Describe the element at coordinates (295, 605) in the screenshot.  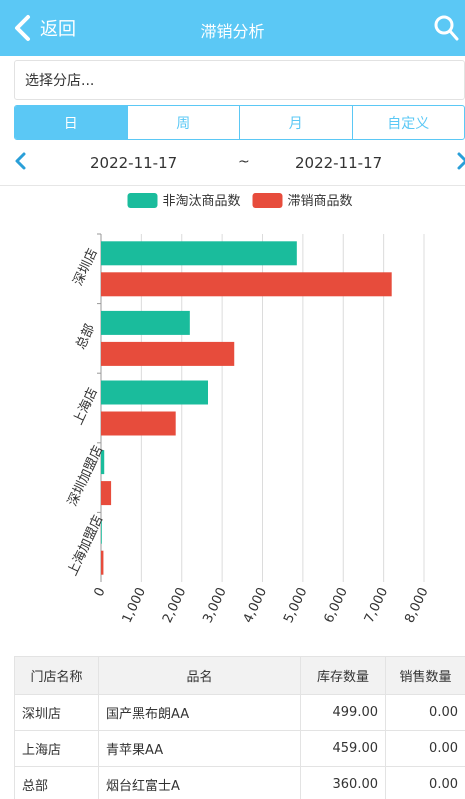
I see `x-tick-label: 5,000` at that location.